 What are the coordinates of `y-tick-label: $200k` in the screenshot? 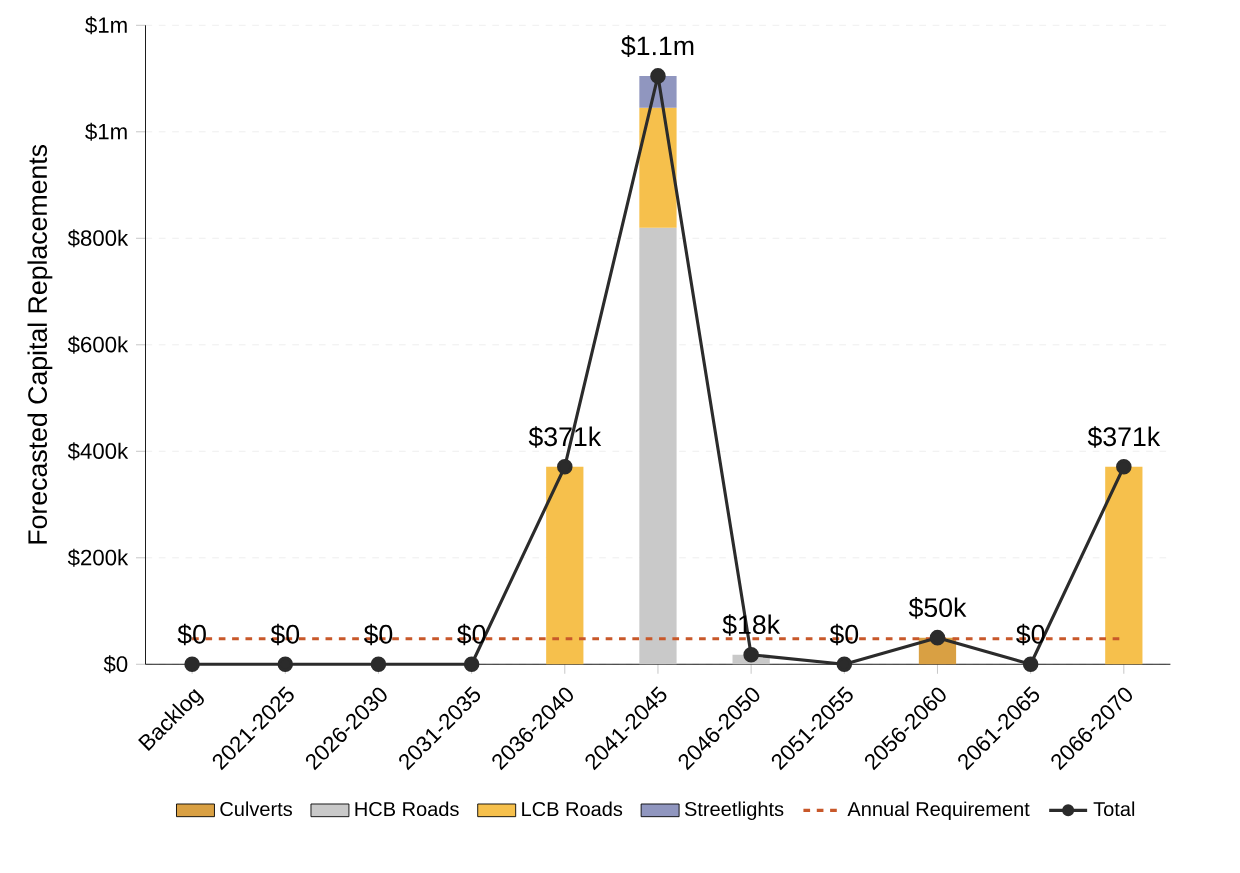 It's located at (98, 557).